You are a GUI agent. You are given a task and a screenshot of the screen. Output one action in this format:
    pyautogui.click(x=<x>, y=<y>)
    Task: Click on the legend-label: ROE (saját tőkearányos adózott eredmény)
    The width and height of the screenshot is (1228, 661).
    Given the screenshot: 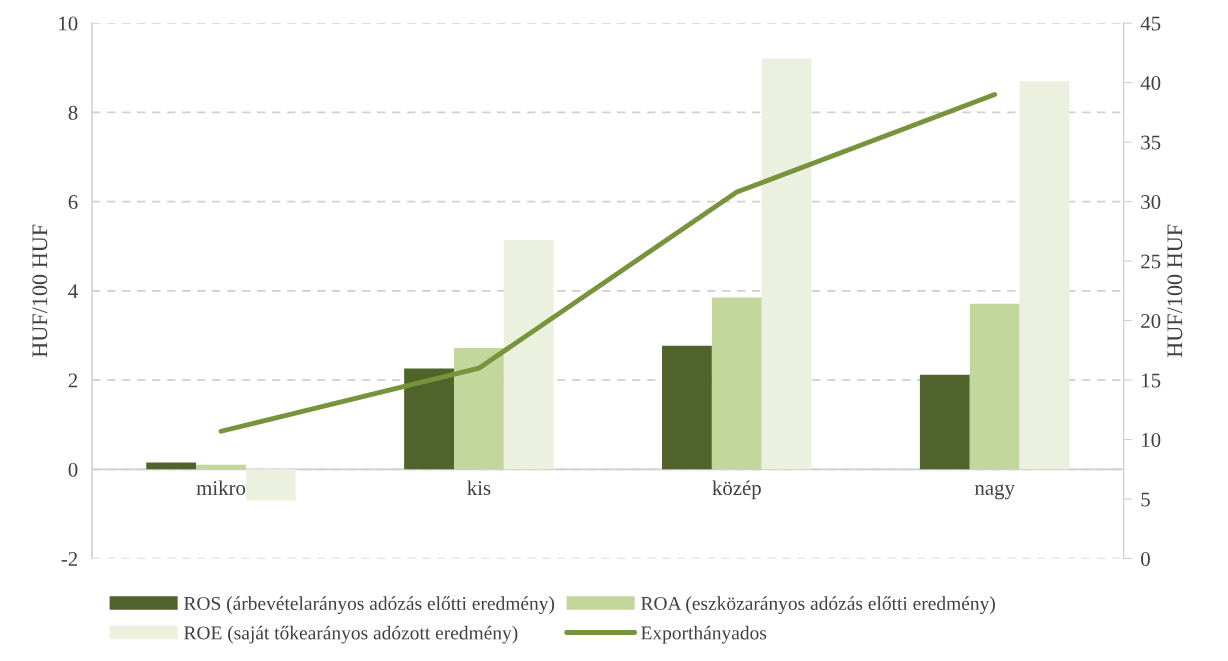 What is the action you would take?
    pyautogui.click(x=351, y=634)
    